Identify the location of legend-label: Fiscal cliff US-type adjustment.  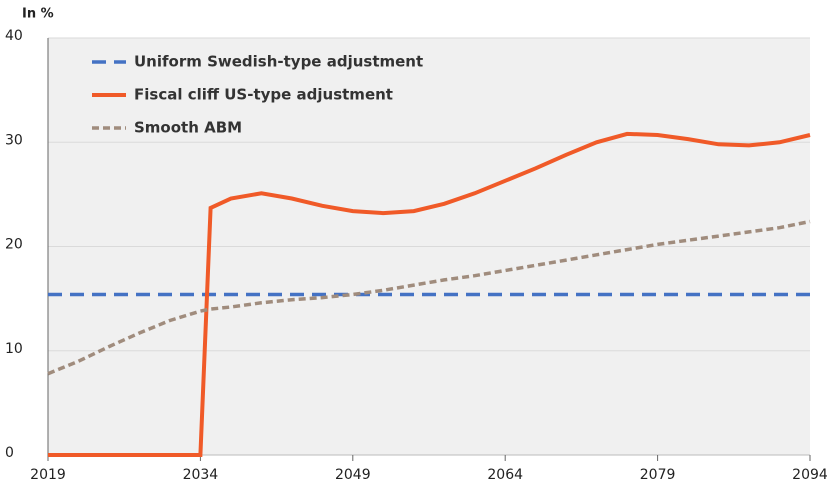
(263, 95).